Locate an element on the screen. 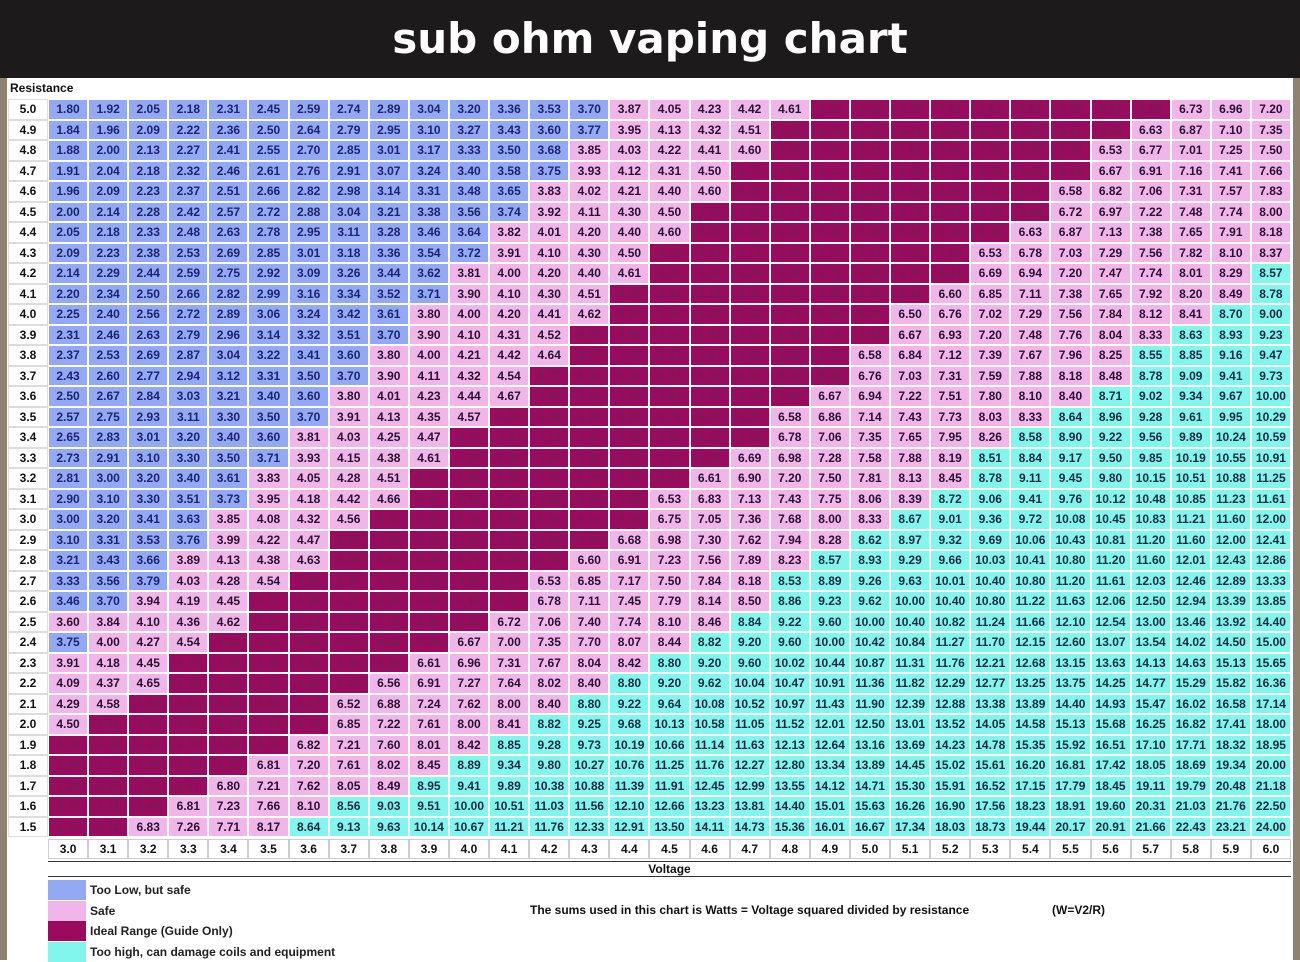 The width and height of the screenshot is (1300, 962). cell: 11.24 is located at coordinates (990, 621).